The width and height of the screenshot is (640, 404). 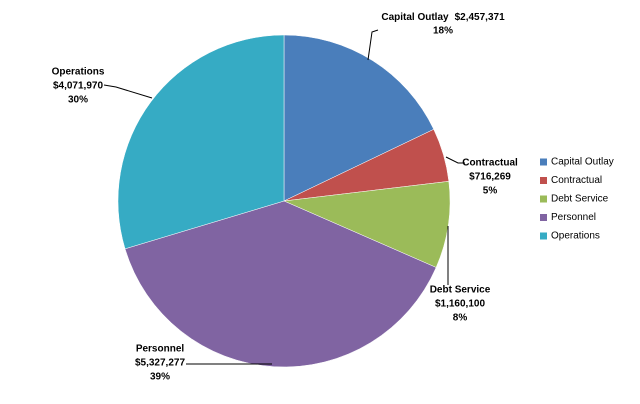 I want to click on value-label: $2,457,371, so click(x=480, y=17).